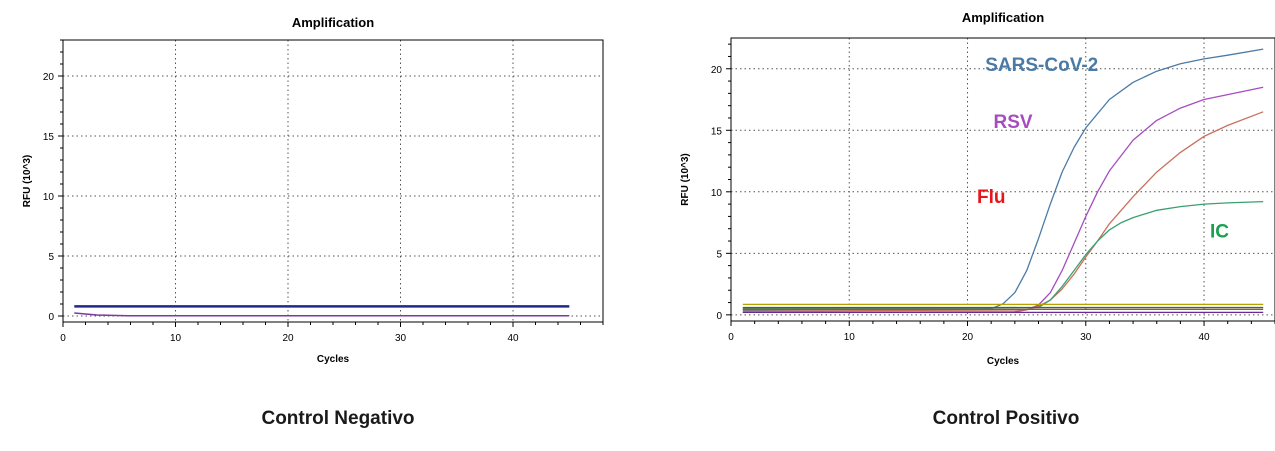 The width and height of the screenshot is (1275, 451). I want to click on pos-x-tick-label: 30, so click(1086, 337).